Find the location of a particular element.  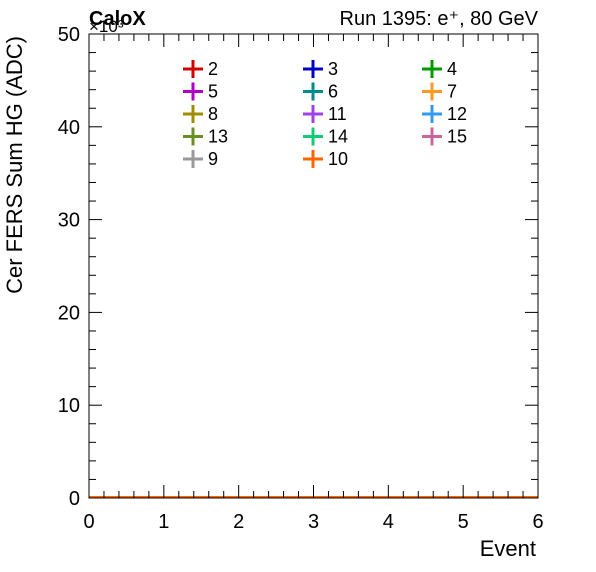

legend-entry-3: 3 is located at coordinates (320, 69).